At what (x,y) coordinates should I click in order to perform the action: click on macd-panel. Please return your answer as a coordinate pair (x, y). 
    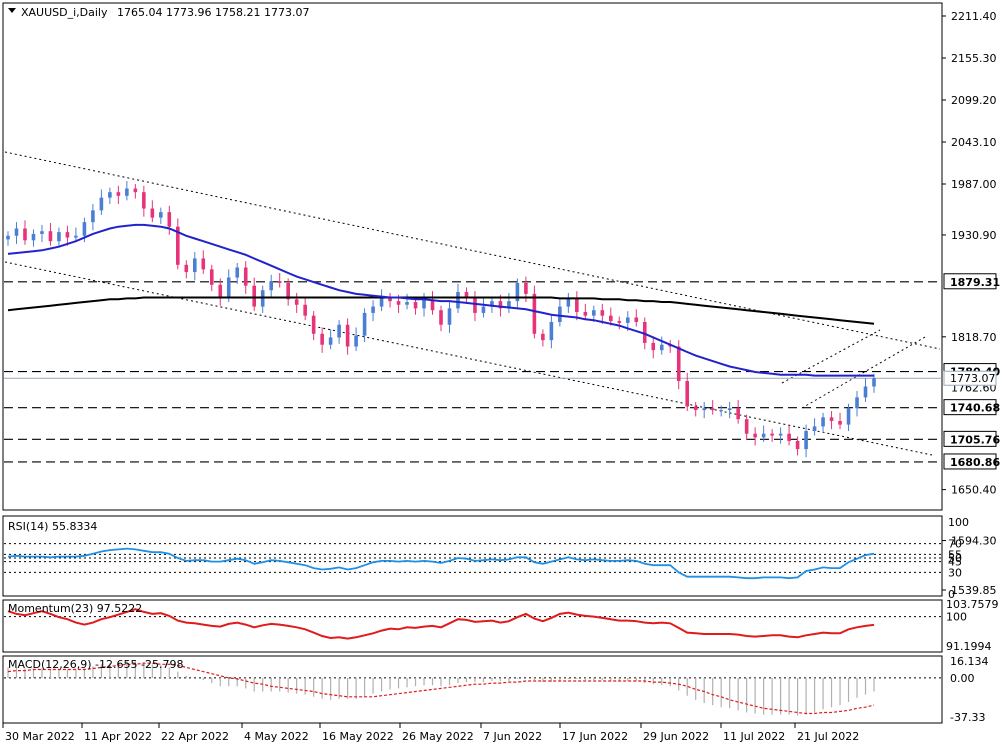
    Looking at the image, I should click on (472, 689).